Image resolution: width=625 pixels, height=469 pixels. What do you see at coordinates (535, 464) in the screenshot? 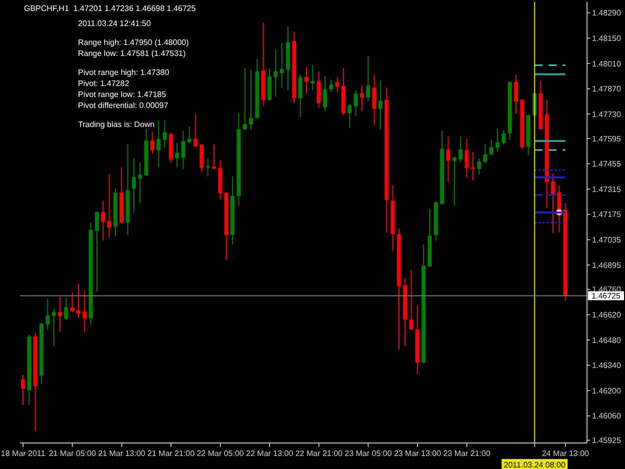
I see `x-tick-label: 2011.03.24 08:00` at bounding box center [535, 464].